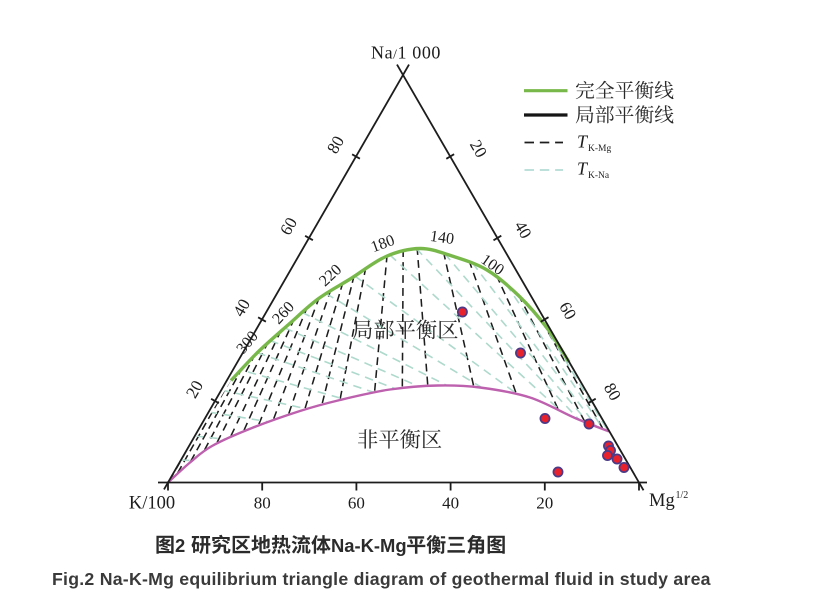 Image resolution: width=813 pixels, height=616 pixels. I want to click on svg-text: 20, so click(544, 503).